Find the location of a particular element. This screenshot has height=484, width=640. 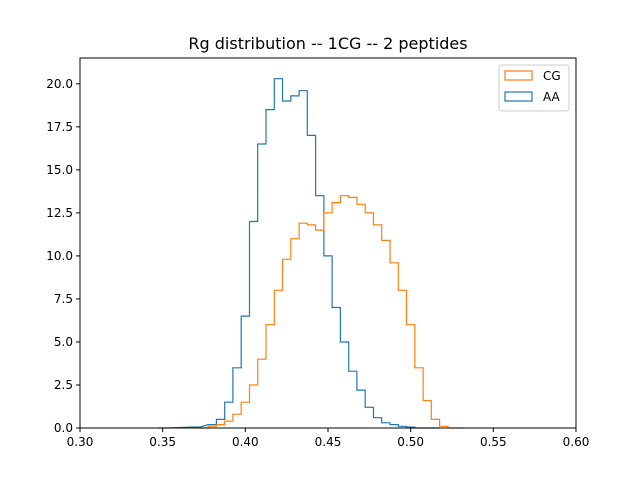

y-tick-label: 15.0 is located at coordinates (59, 170).